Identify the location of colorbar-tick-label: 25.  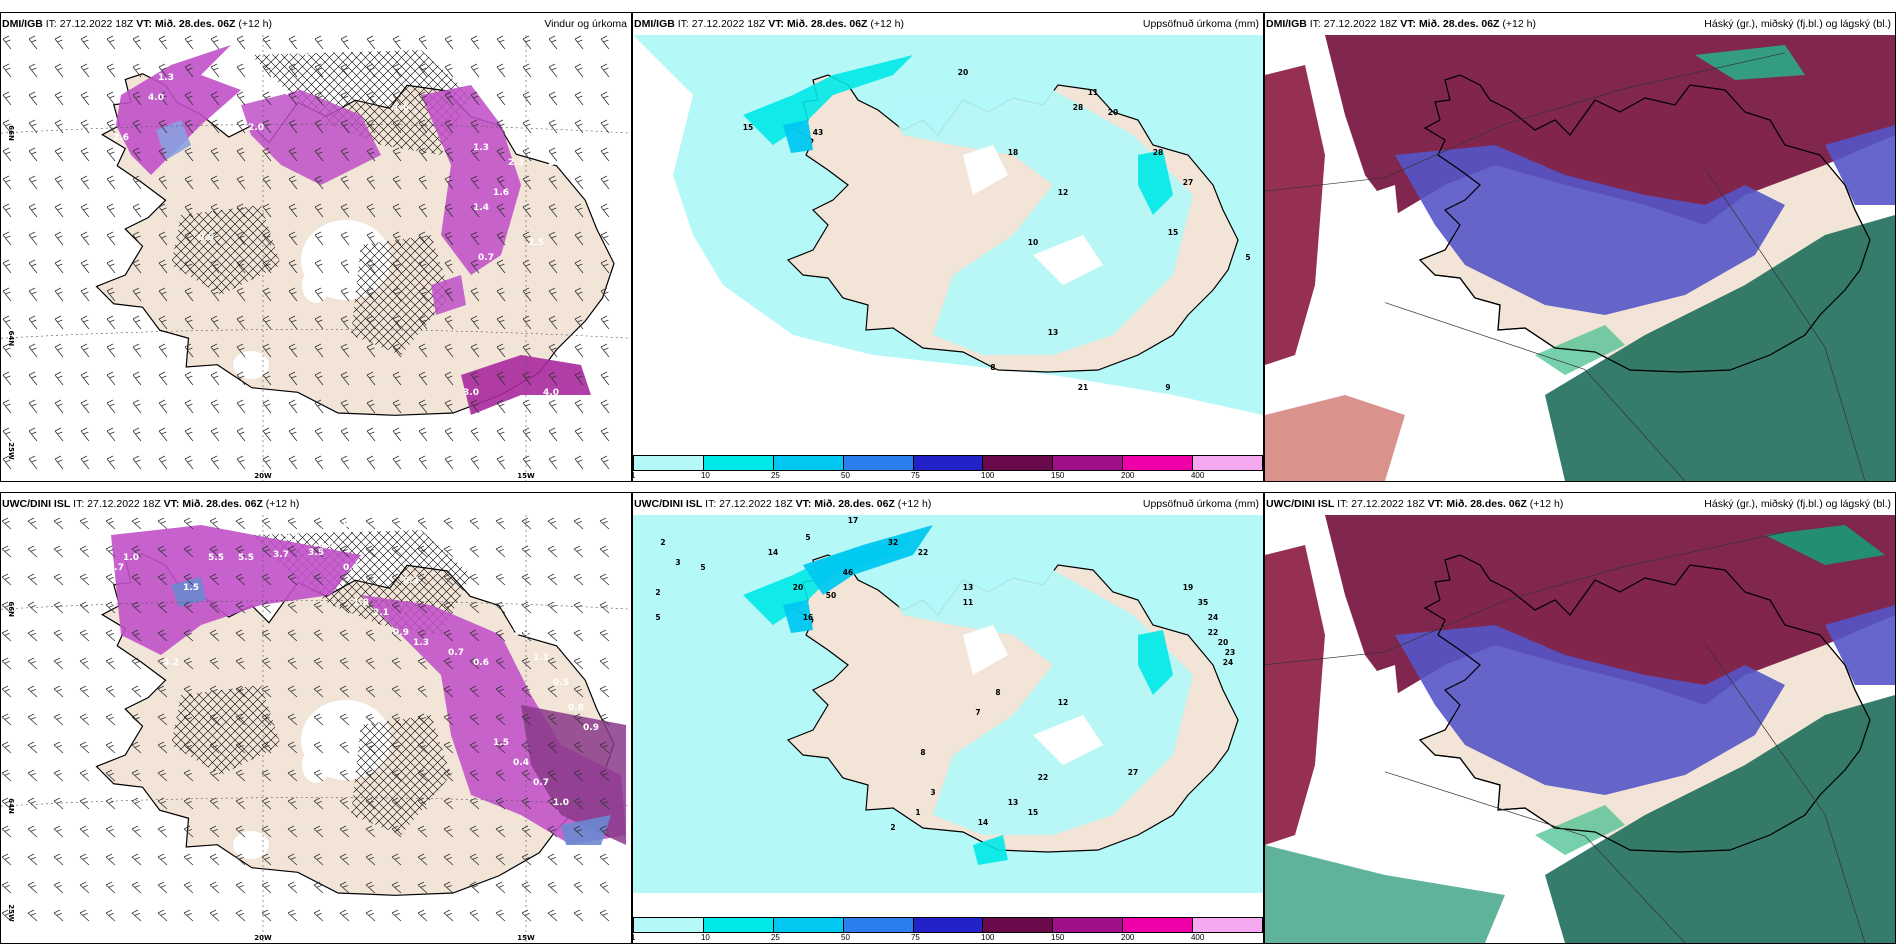
(775, 937).